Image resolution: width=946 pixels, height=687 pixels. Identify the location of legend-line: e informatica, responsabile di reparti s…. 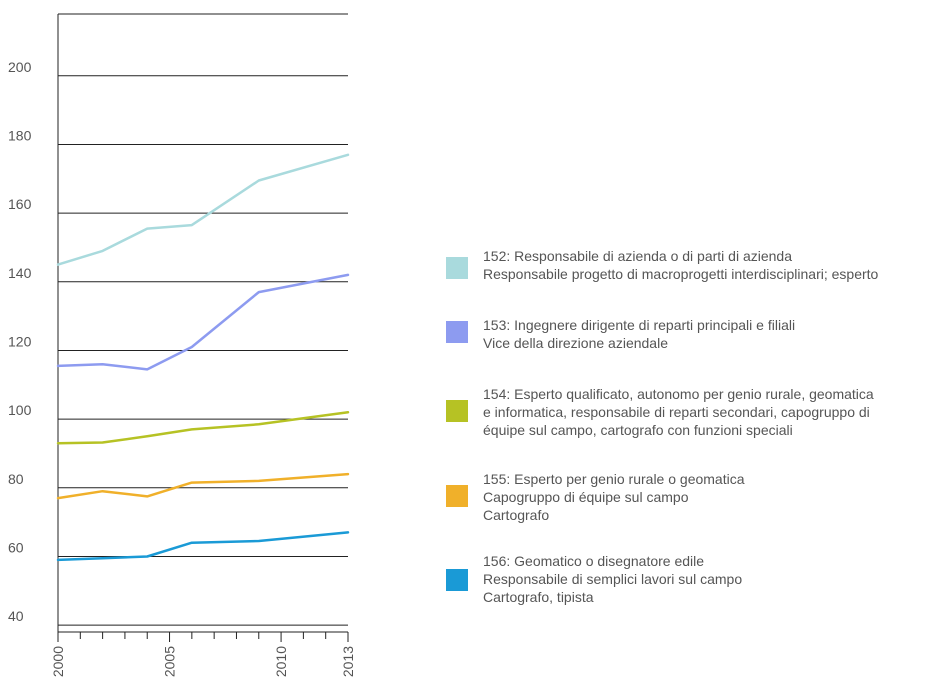
(676, 412).